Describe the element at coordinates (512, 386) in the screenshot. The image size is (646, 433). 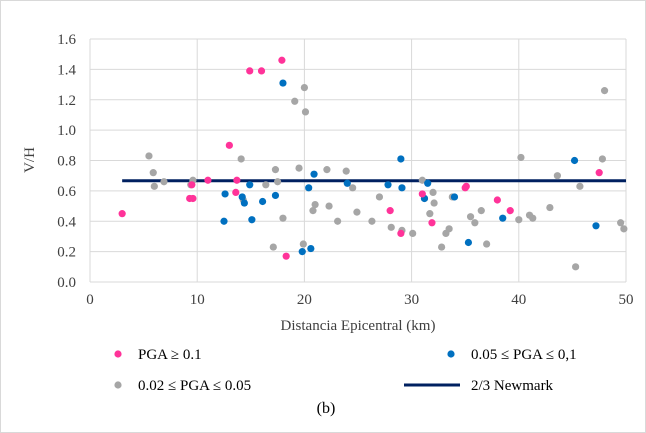
I see `legend-label-newmark: 2/3 Newmark` at that location.